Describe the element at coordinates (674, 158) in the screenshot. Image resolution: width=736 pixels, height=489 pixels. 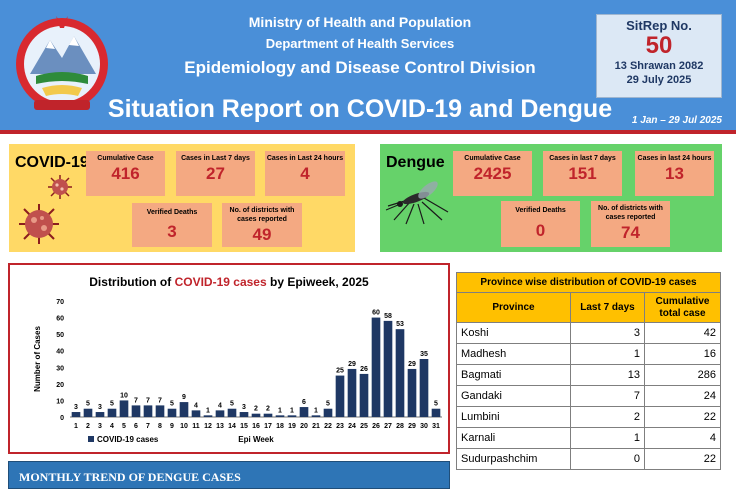
I see `dengue-last24-label: Cases in last 24 hours` at that location.